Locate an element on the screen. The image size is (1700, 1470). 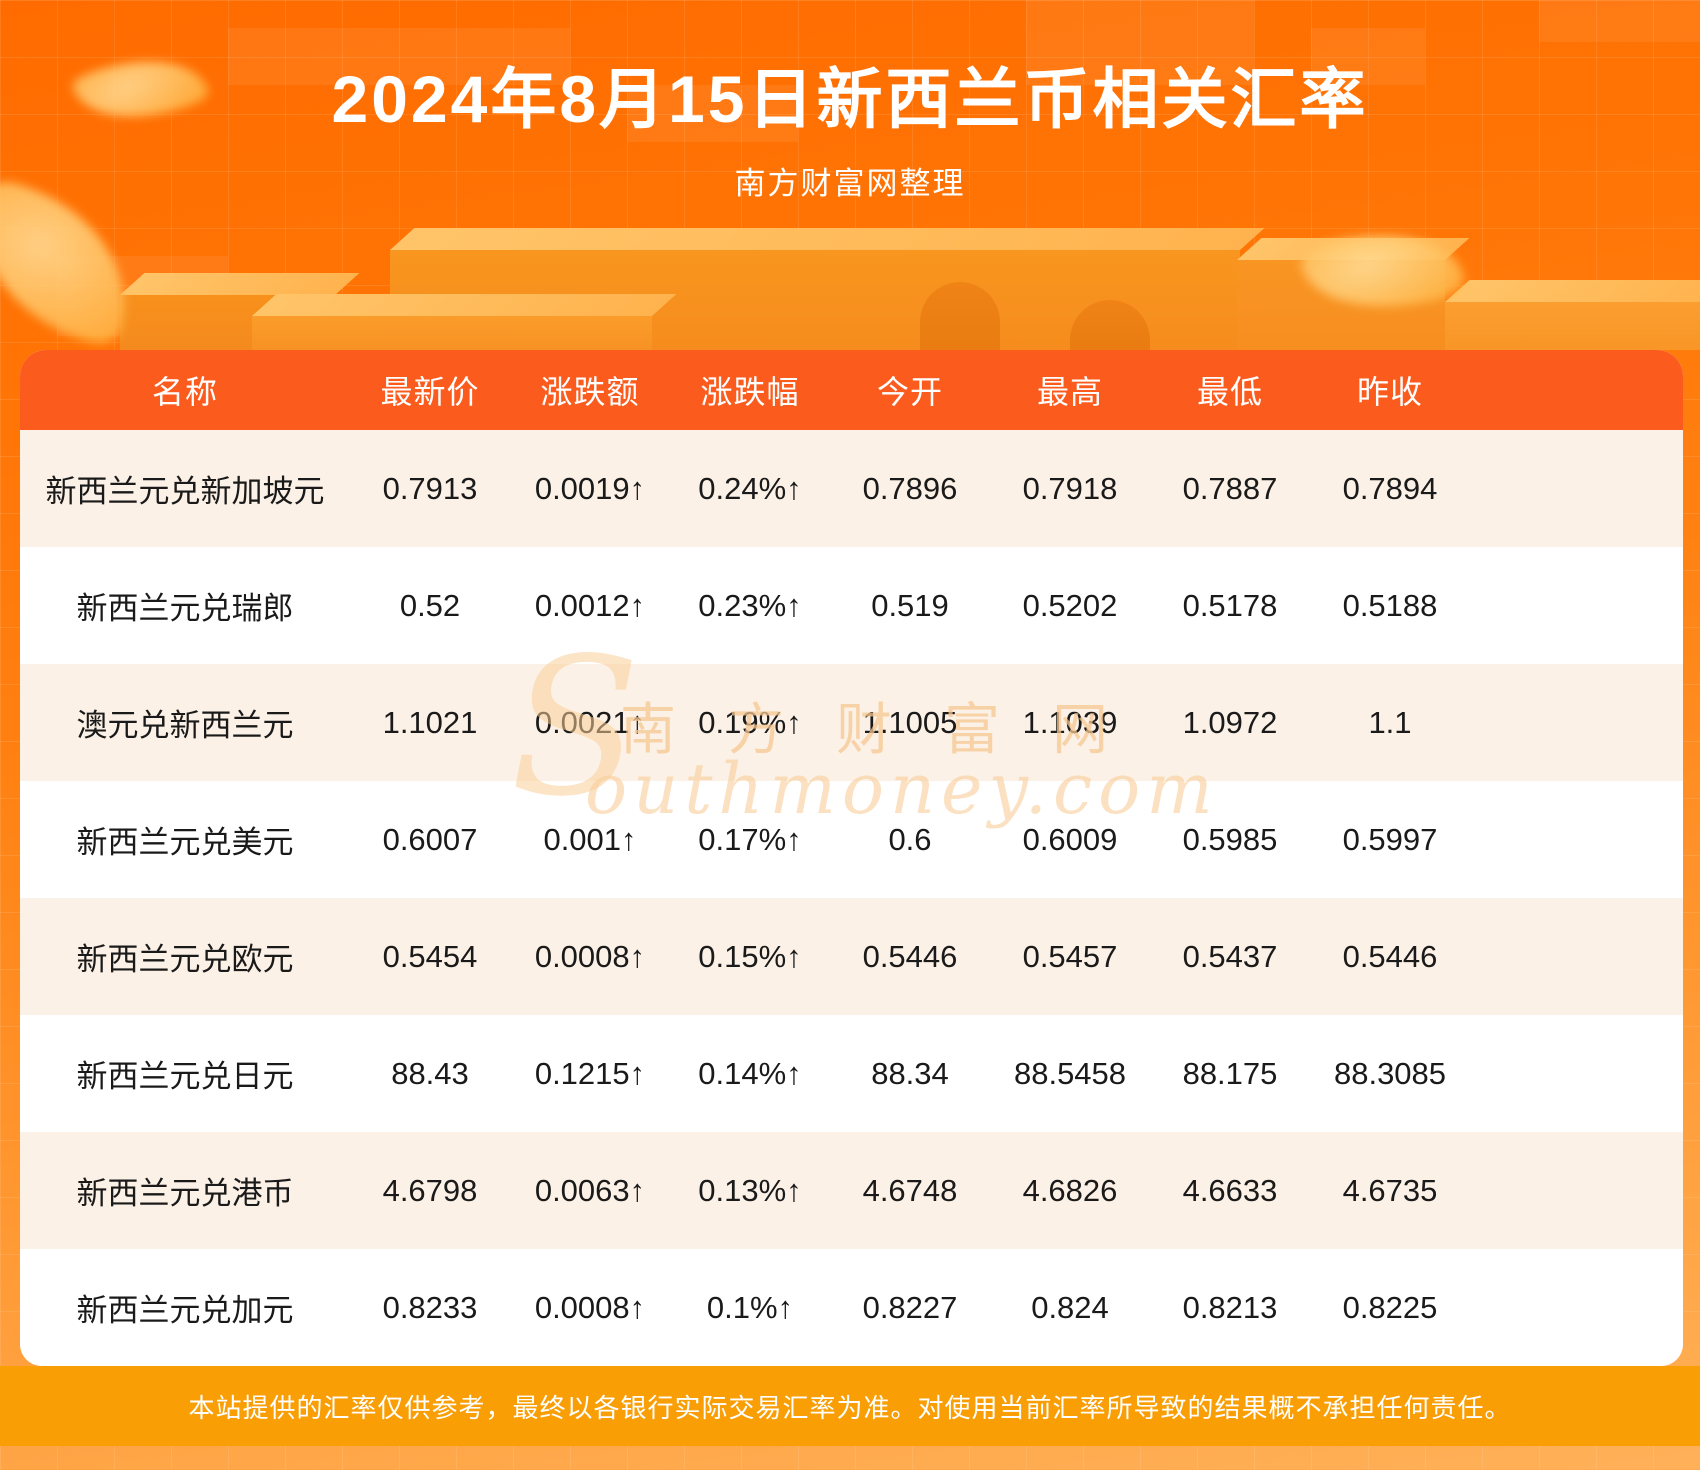
cell-name: 新西兰元兑美元 is located at coordinates (185, 842).